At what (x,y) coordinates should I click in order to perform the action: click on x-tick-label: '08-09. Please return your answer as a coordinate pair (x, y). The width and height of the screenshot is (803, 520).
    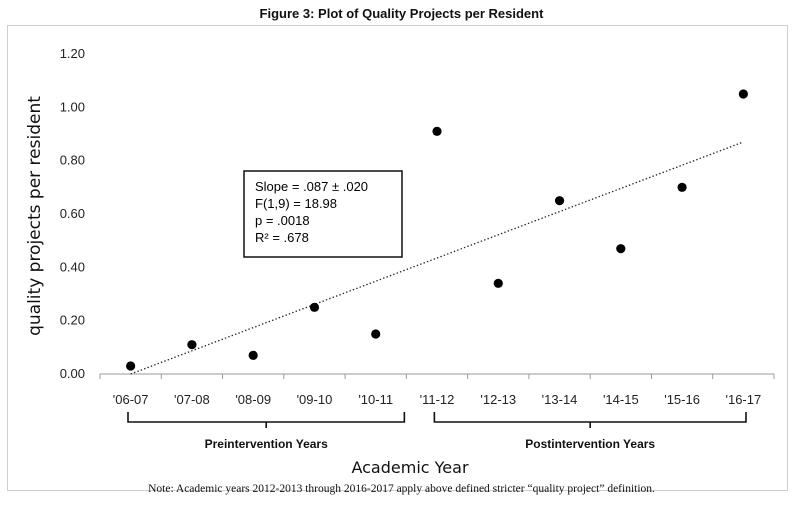
    Looking at the image, I should click on (253, 399).